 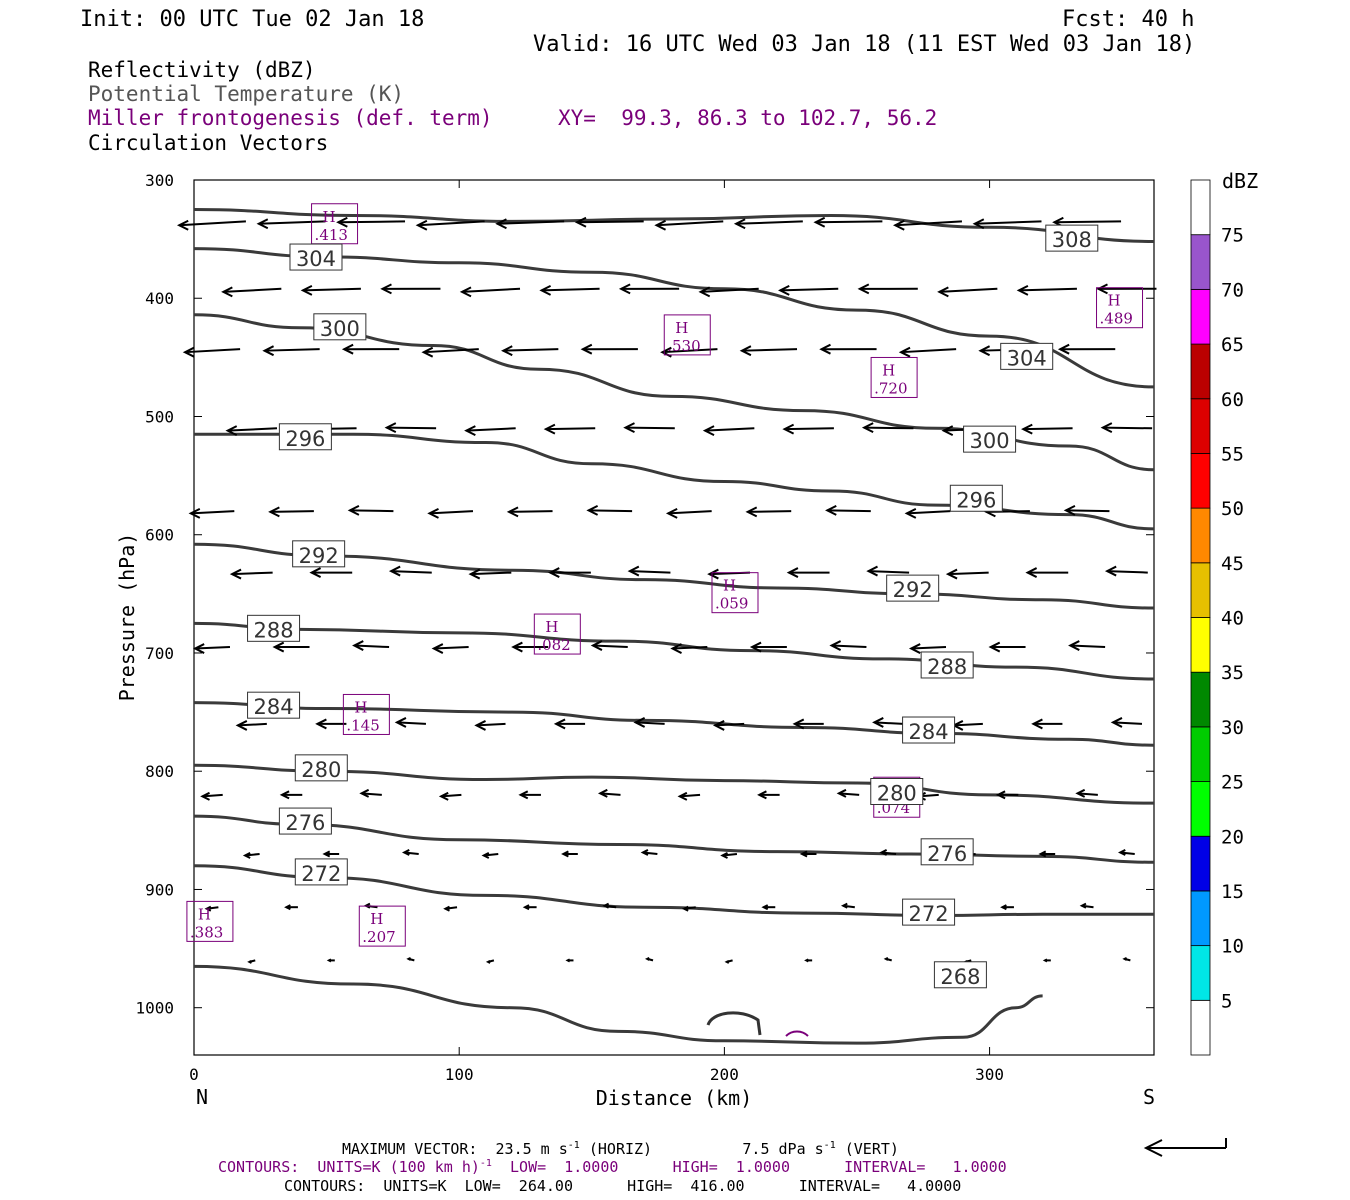 I want to click on fg-max-value: .207, so click(x=378, y=937).